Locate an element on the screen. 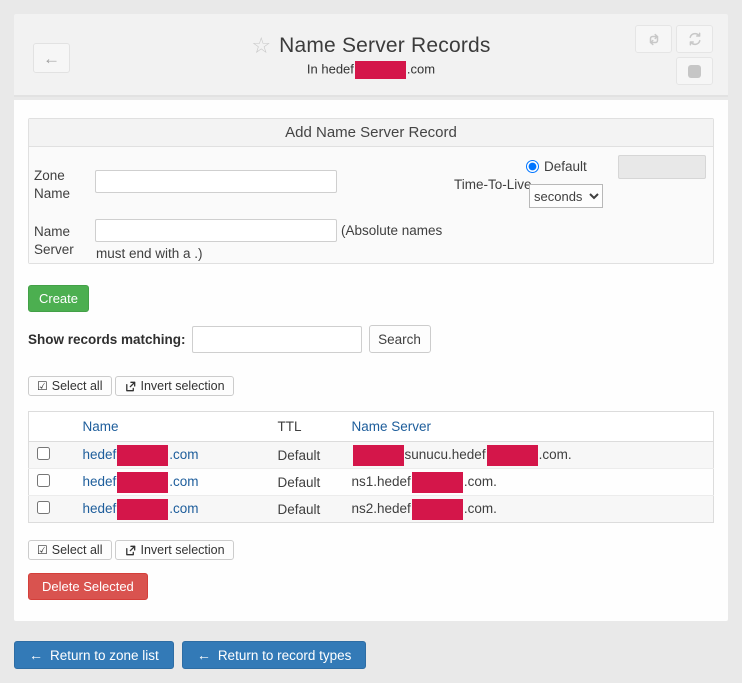  stop-icon is located at coordinates (694, 71).